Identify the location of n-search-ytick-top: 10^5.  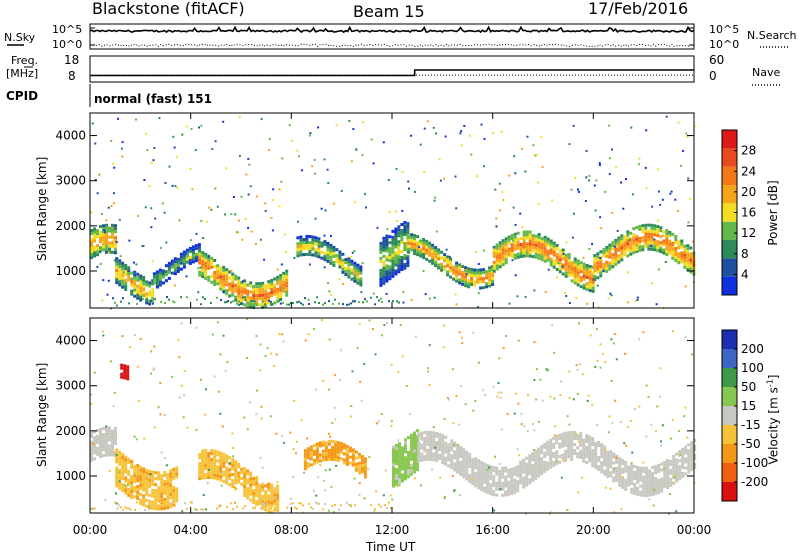
(724, 29).